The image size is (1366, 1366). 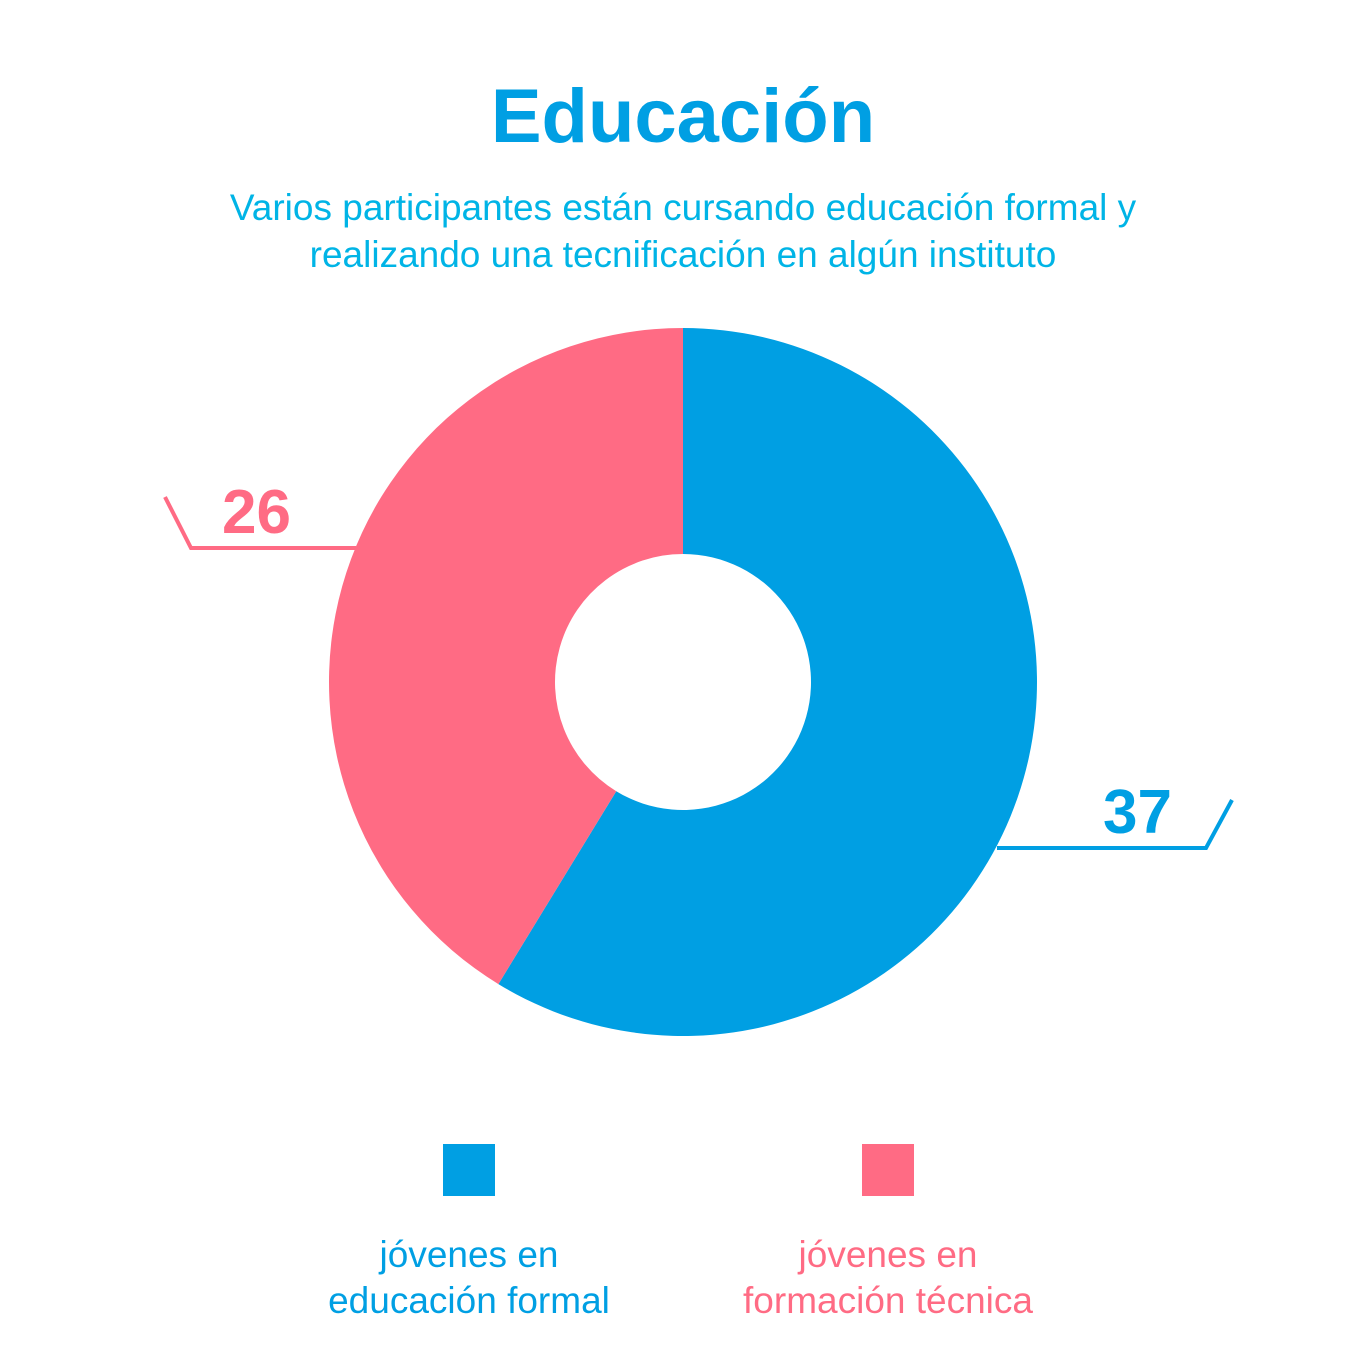 What do you see at coordinates (469, 1170) in the screenshot?
I see `legend-swatch-educacion-formal` at bounding box center [469, 1170].